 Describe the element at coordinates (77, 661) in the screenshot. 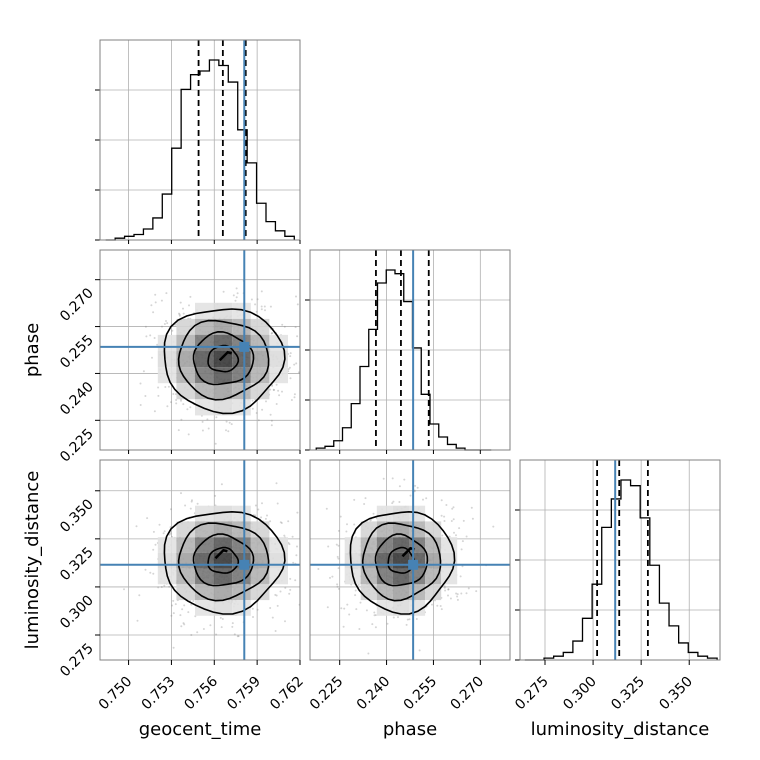

I see `y-tick-label-0-275: 0.275` at that location.